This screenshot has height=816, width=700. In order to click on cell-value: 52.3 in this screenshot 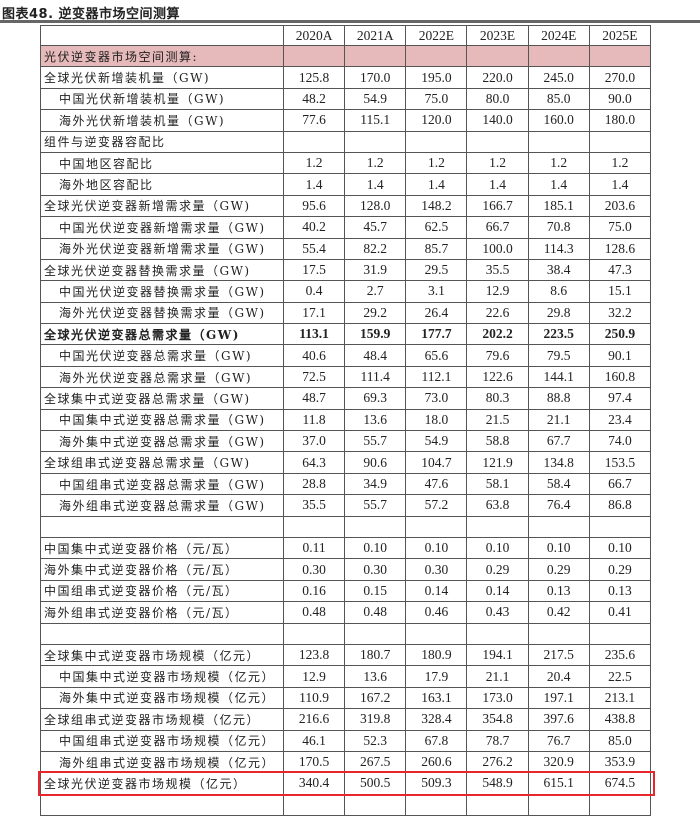, I will do `click(375, 740)`.